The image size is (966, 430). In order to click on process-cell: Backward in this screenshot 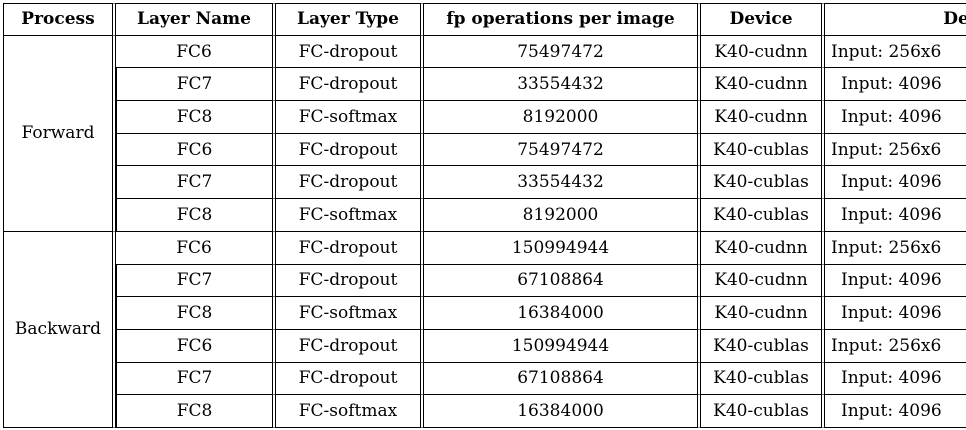, I will do `click(59, 329)`.